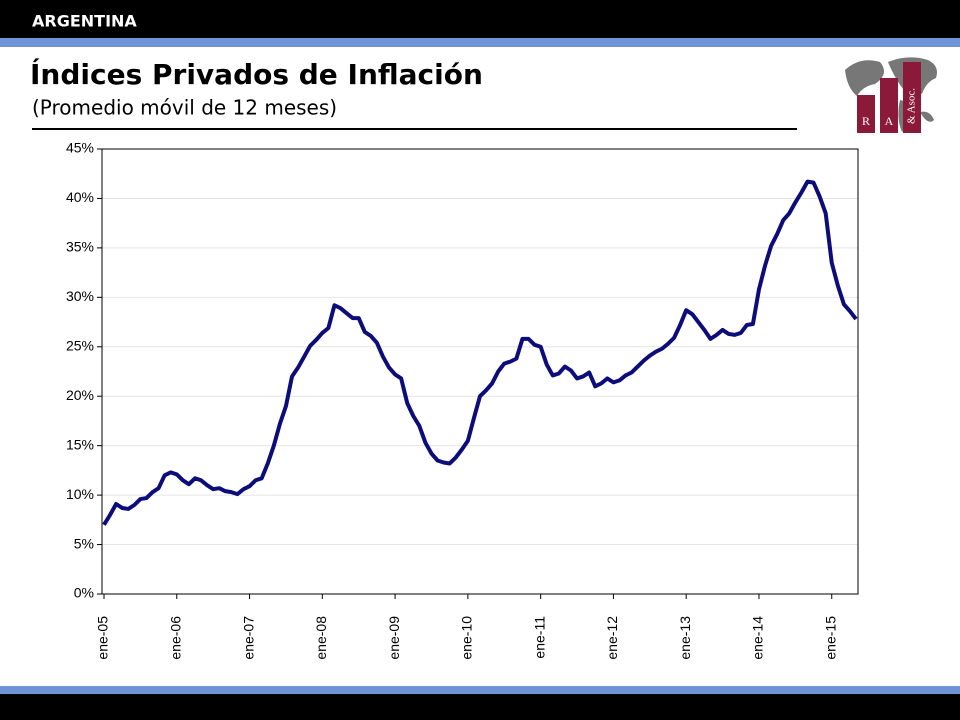 The width and height of the screenshot is (960, 720). I want to click on x-tick-label: ene-12, so click(612, 638).